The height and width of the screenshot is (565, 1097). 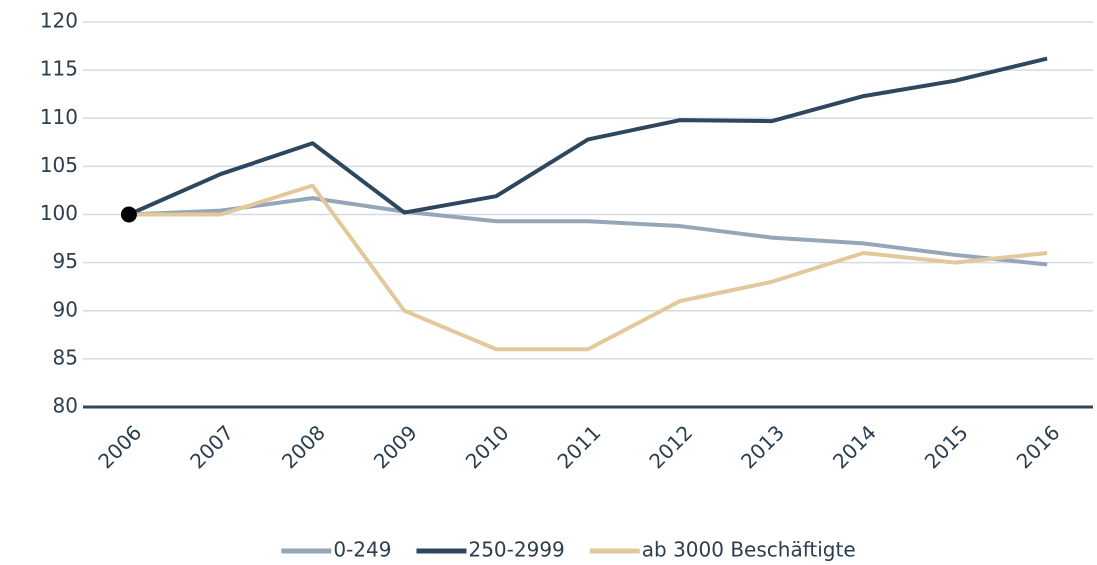 I want to click on legend: 0-249 250-2999 ab 3000 Beschäftigte, so click(x=568, y=550).